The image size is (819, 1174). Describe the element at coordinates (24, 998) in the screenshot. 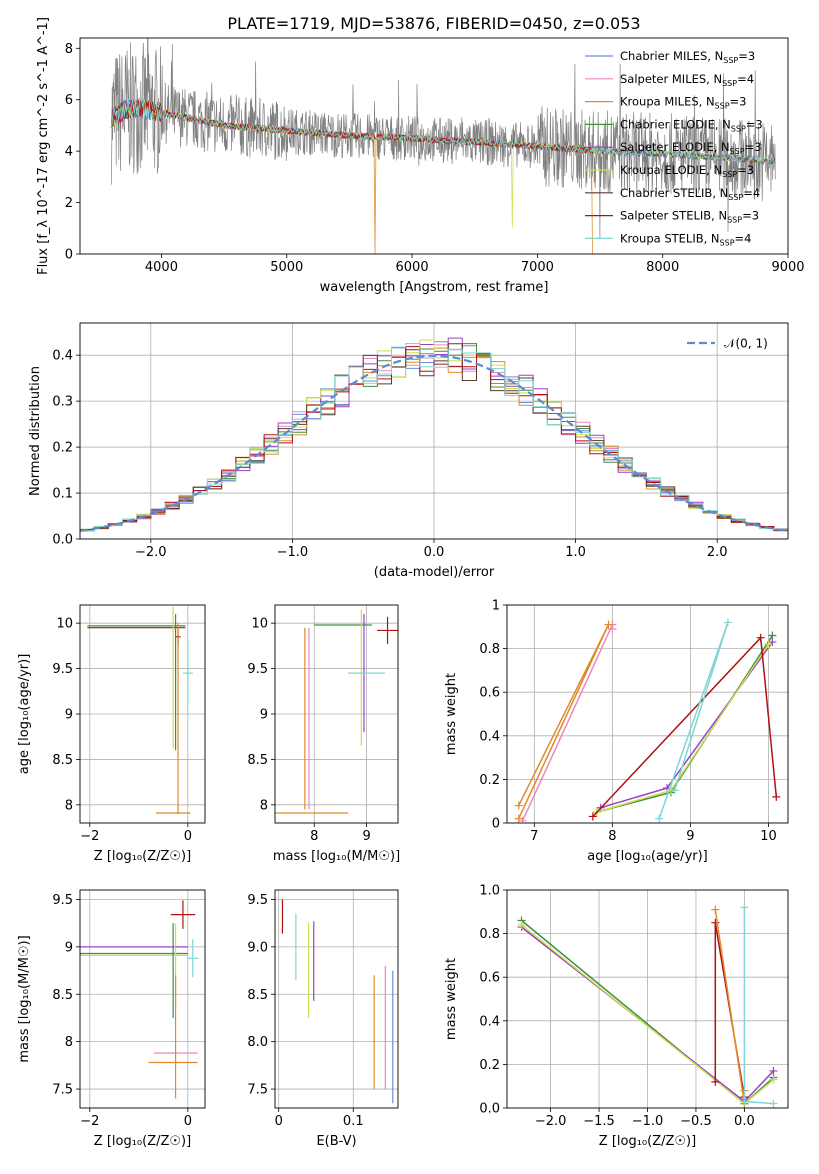

I see `y-axis-label: mass [log₁₀(M/M☉)]` at that location.